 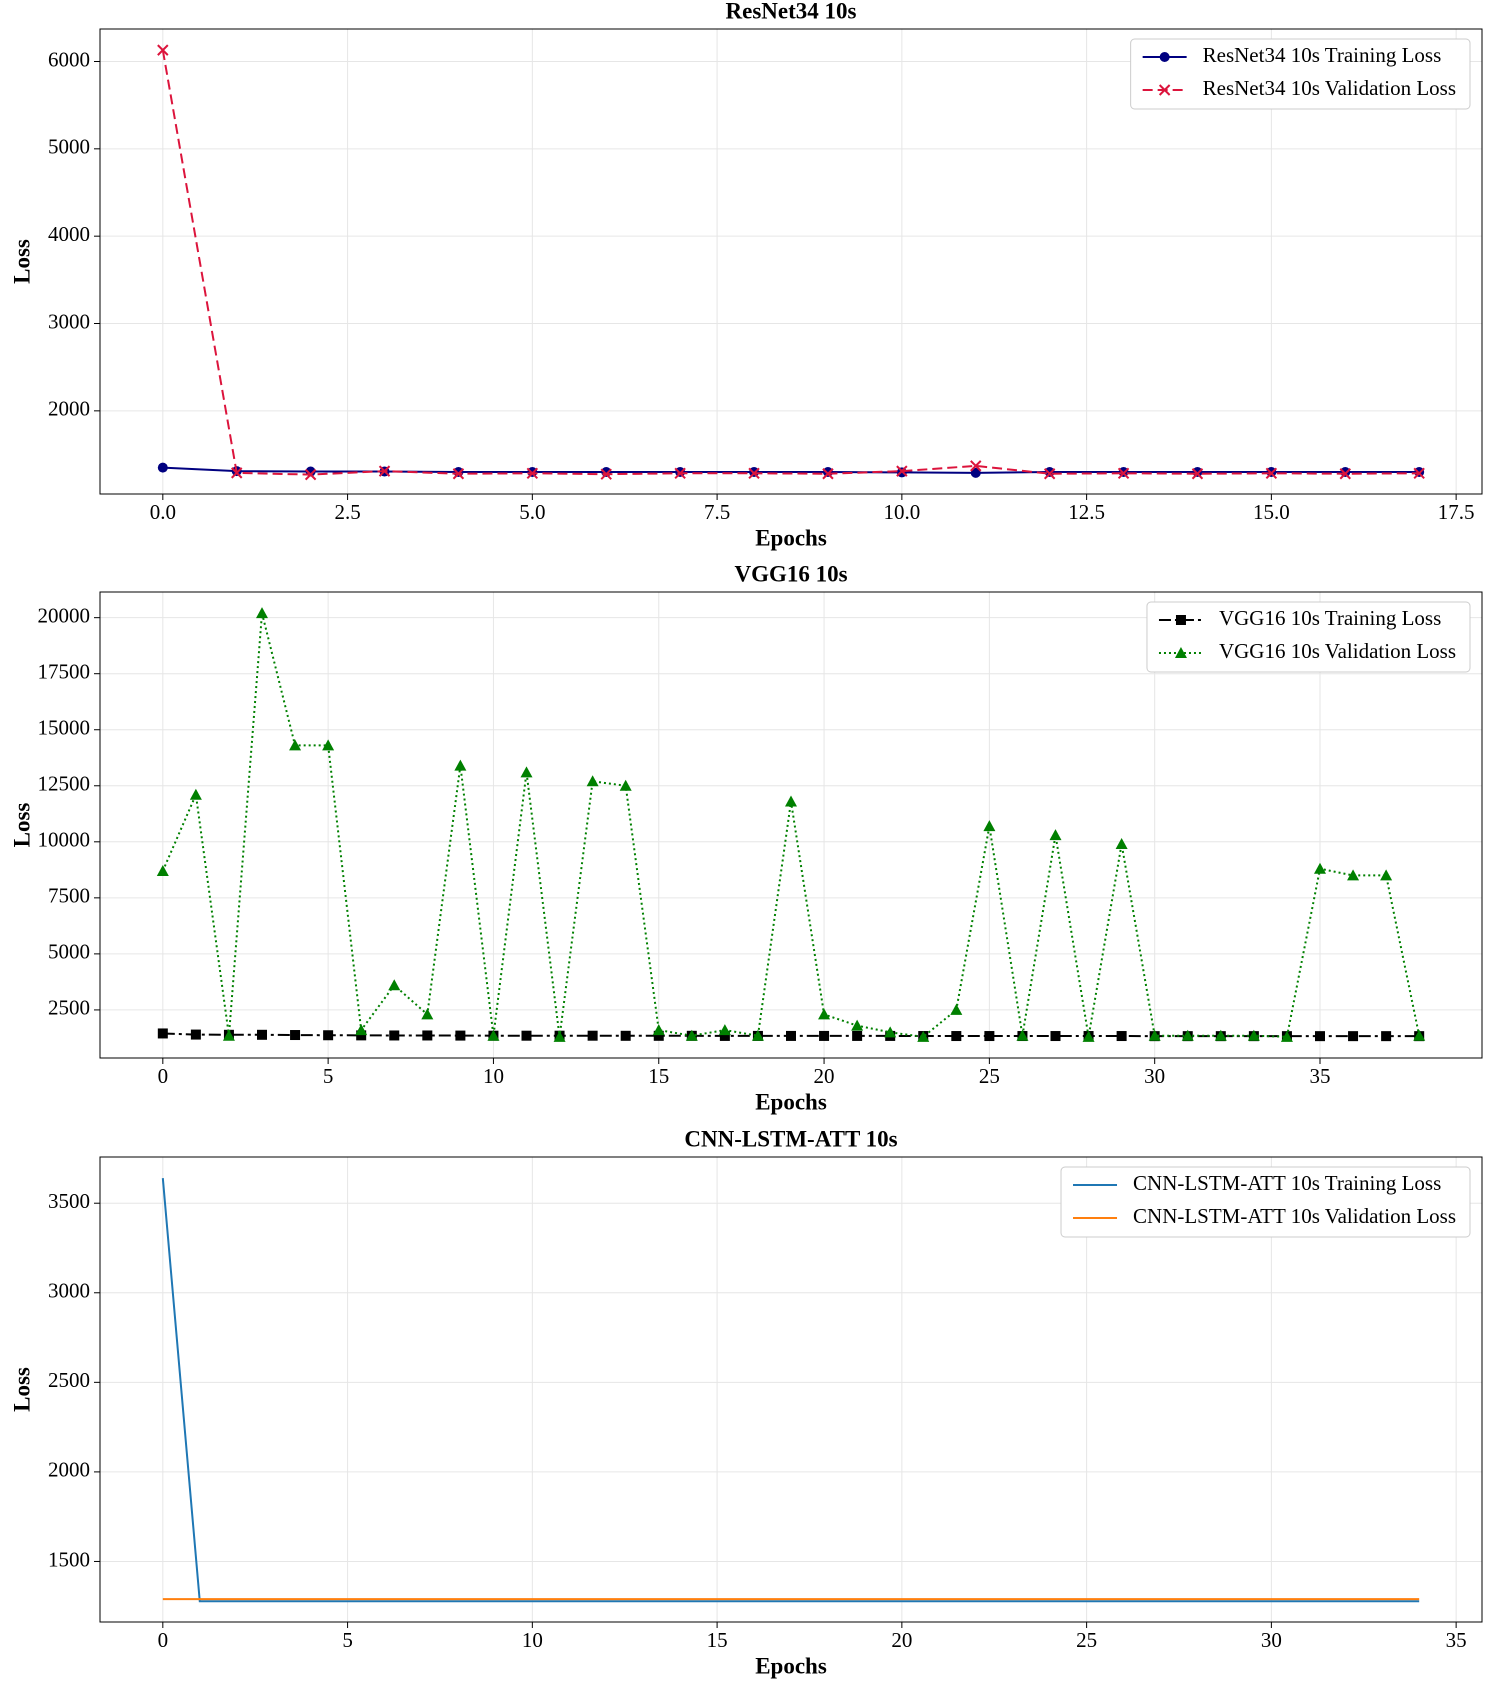 I want to click on chart-title: CNN-LSTM-ATT 10s, so click(x=790, y=1138).